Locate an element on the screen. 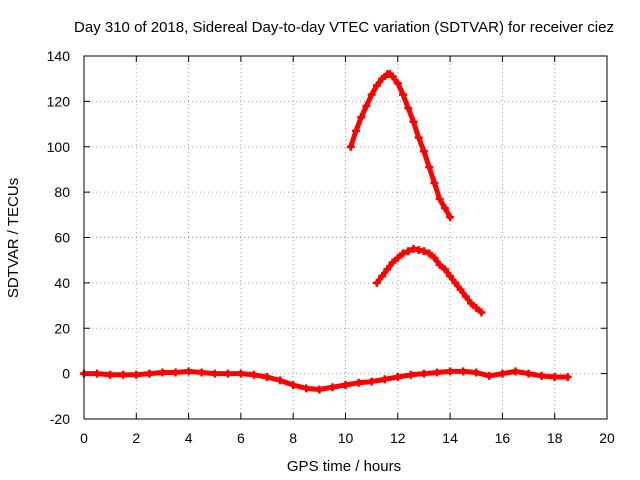 This screenshot has width=640, height=480. y-tick-label: -20 is located at coordinates (60, 419).